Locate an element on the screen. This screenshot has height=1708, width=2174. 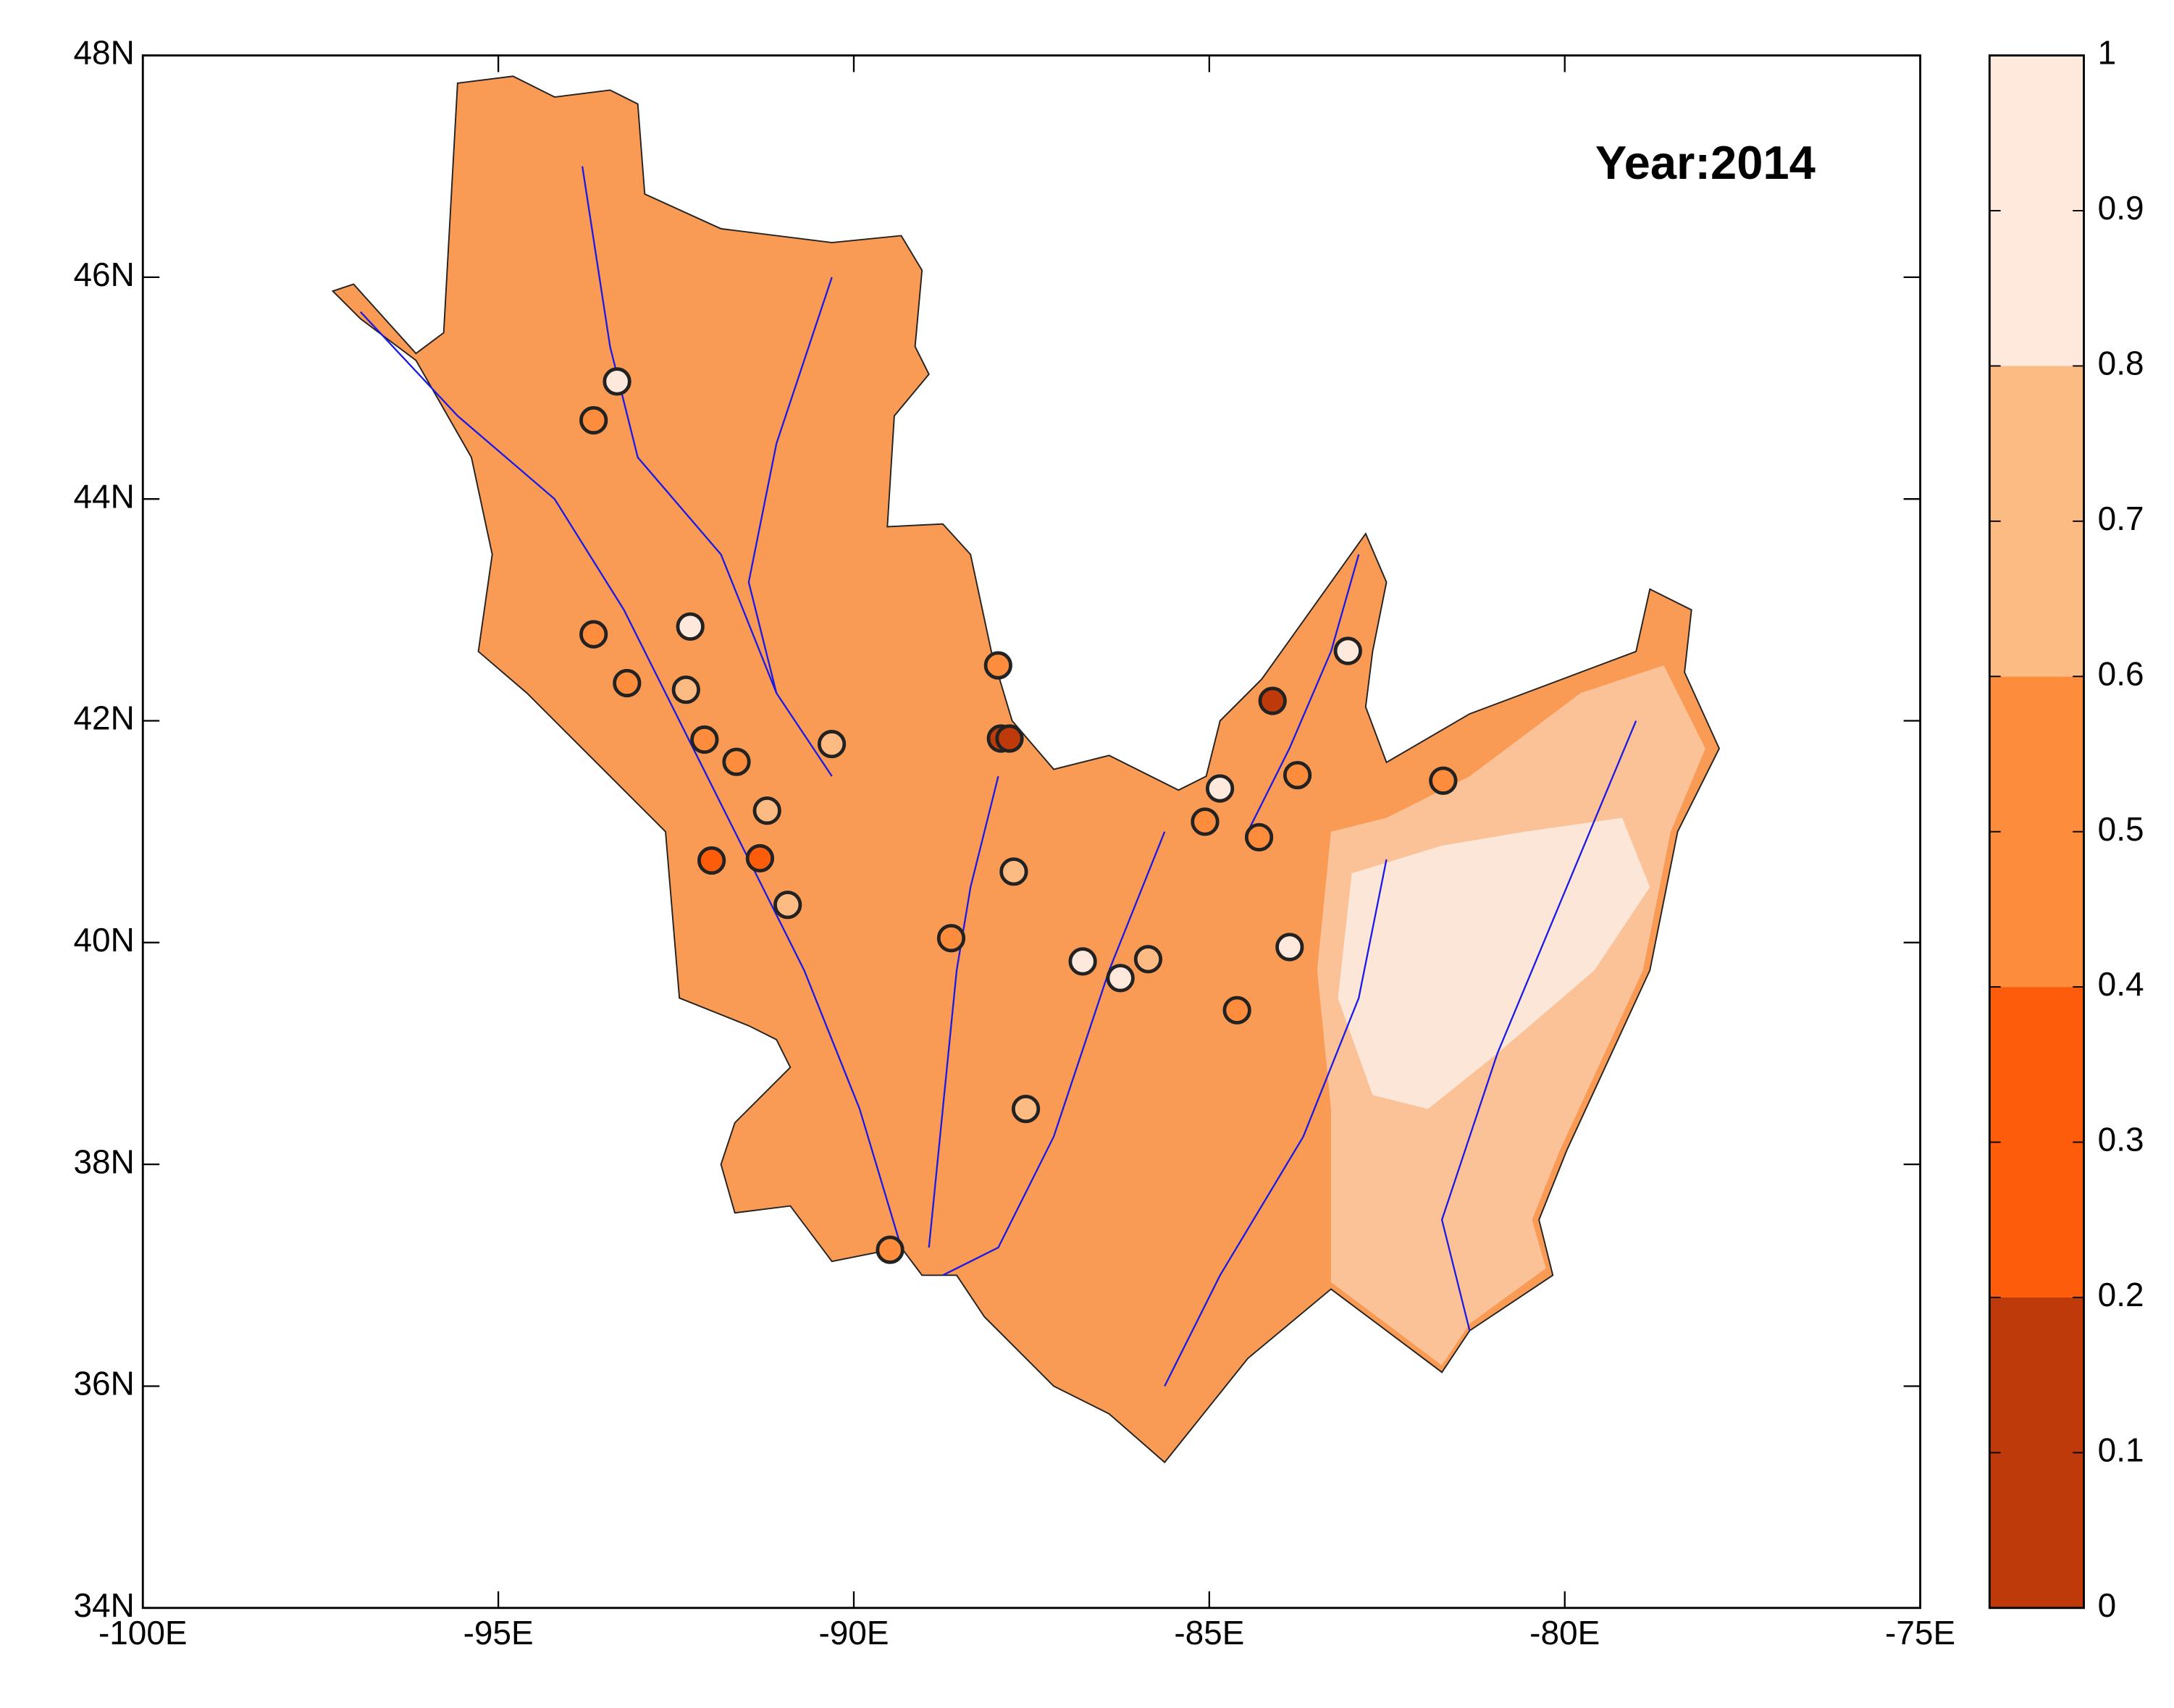
y-tick-label: 48N is located at coordinates (103, 53).